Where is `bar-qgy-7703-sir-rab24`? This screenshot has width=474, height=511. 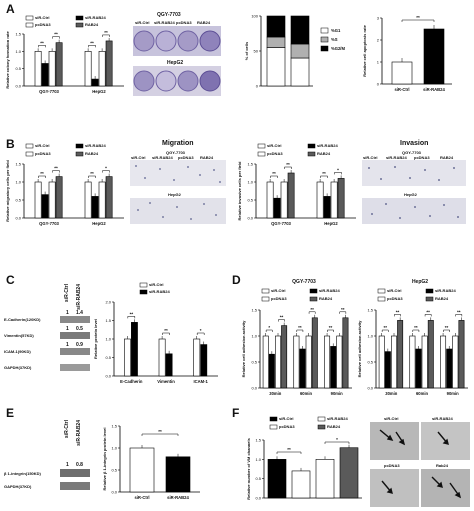
bar-qgy-7703-sir-rab24 is located at coordinates (277, 208).